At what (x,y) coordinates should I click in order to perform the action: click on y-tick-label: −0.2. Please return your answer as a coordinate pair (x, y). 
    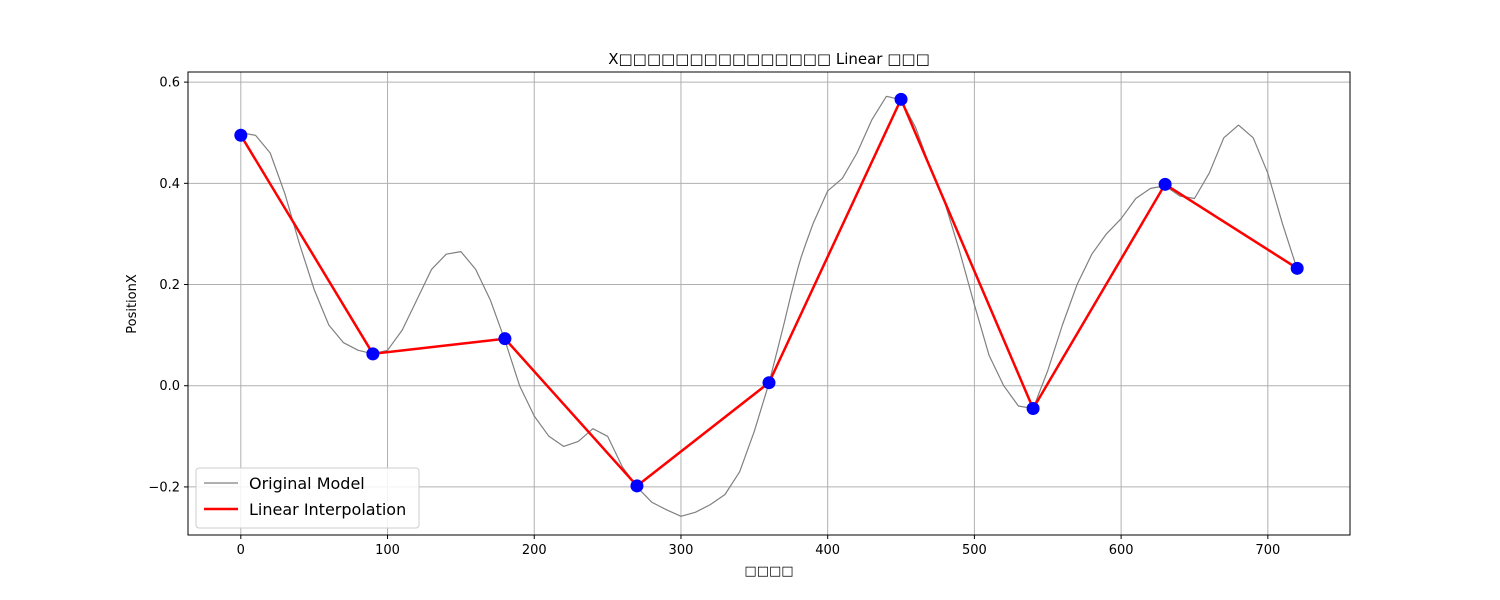
    Looking at the image, I should click on (164, 487).